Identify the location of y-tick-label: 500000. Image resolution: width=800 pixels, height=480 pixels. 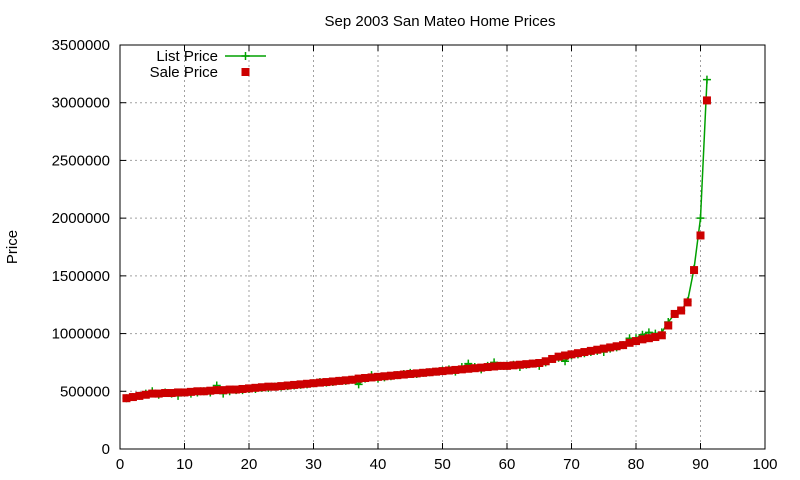
(85, 391).